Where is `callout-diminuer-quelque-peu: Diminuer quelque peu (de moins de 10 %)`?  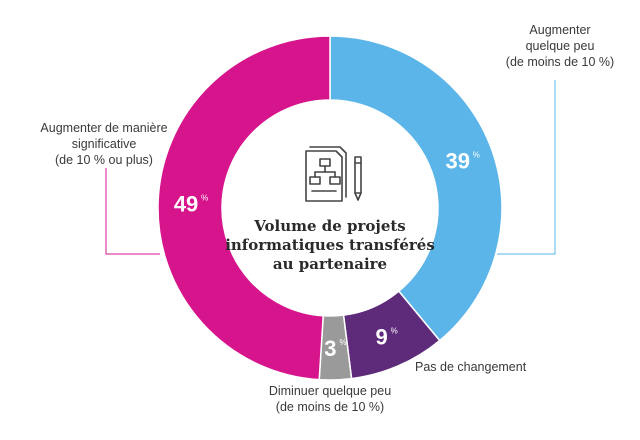
callout-diminuer-quelque-peu: Diminuer quelque peu (de moins de 10 %) is located at coordinates (330, 399).